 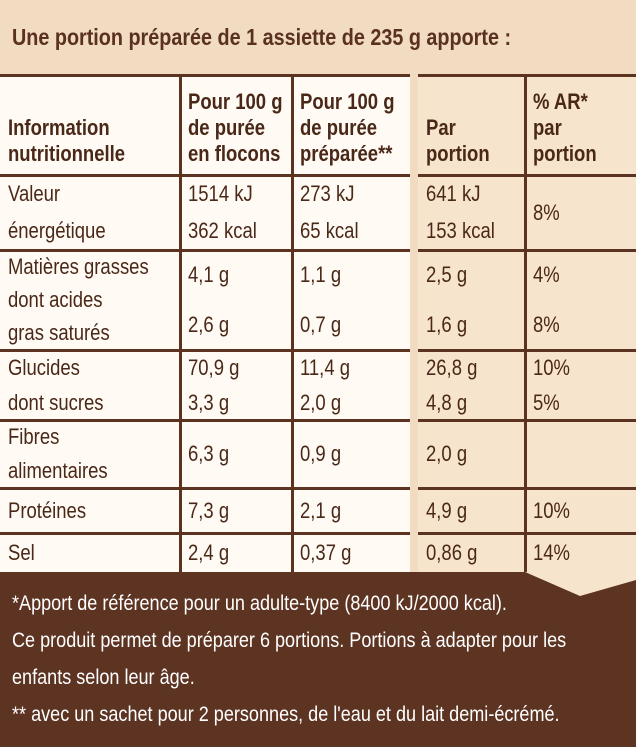 I want to click on cell-text: 2,6 g, so click(x=209, y=324).